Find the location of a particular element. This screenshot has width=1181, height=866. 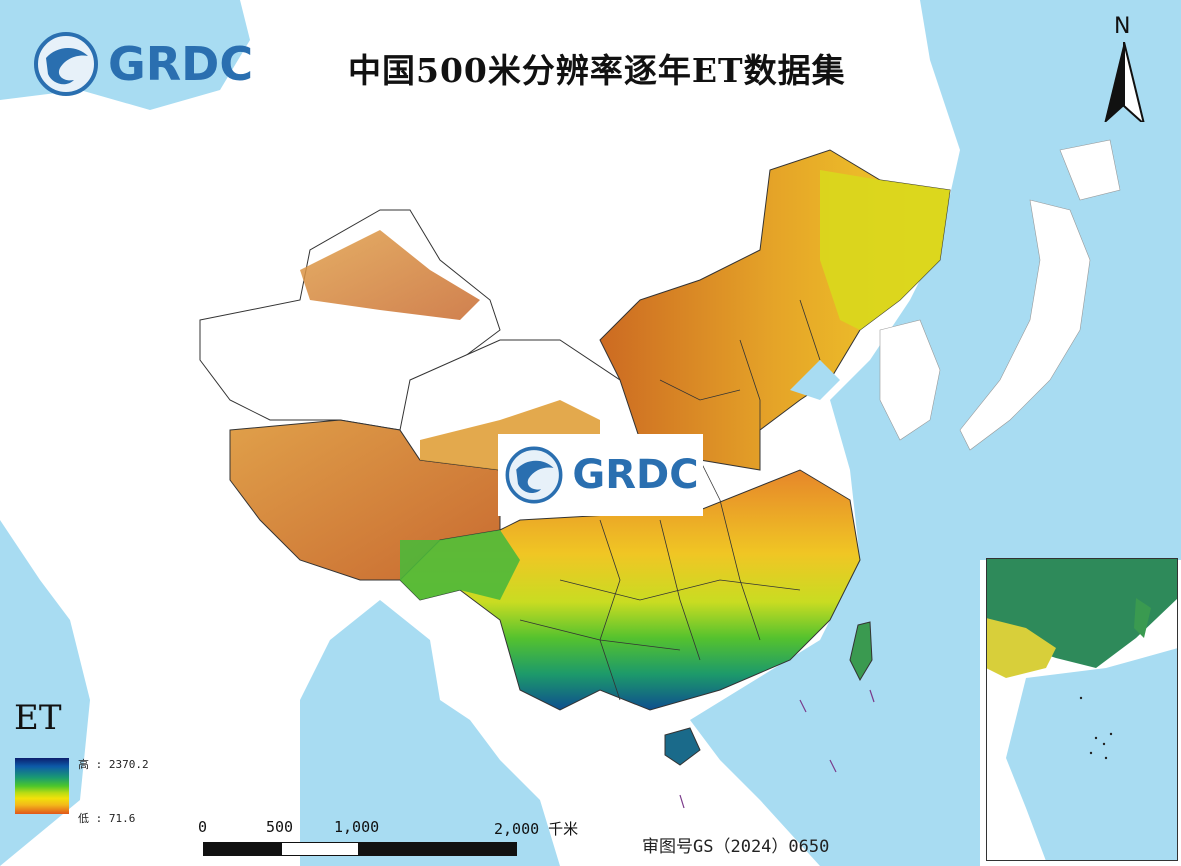

north-label: N is located at coordinates (1122, 26).